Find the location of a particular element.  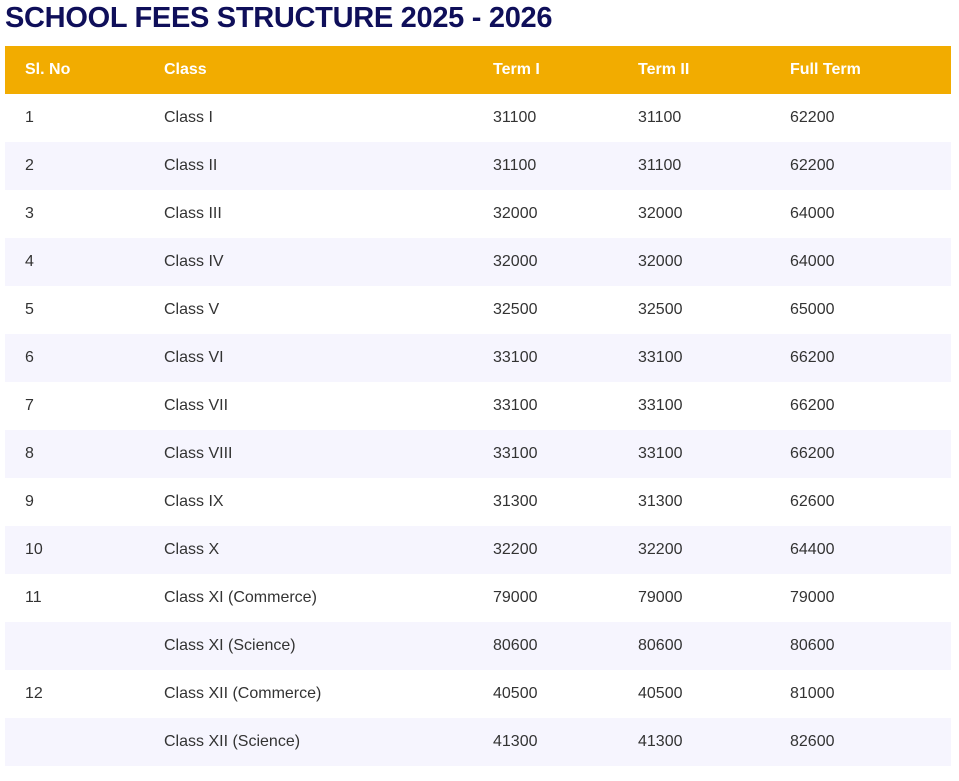

table-row: 3 Class III 32000 32000 64000 is located at coordinates (478, 214).